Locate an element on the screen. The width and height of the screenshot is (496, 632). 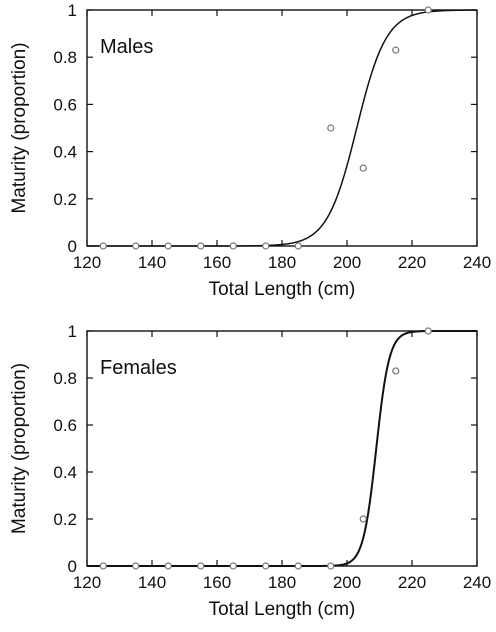
males-y-tick-label: 0.6 is located at coordinates (65, 104).